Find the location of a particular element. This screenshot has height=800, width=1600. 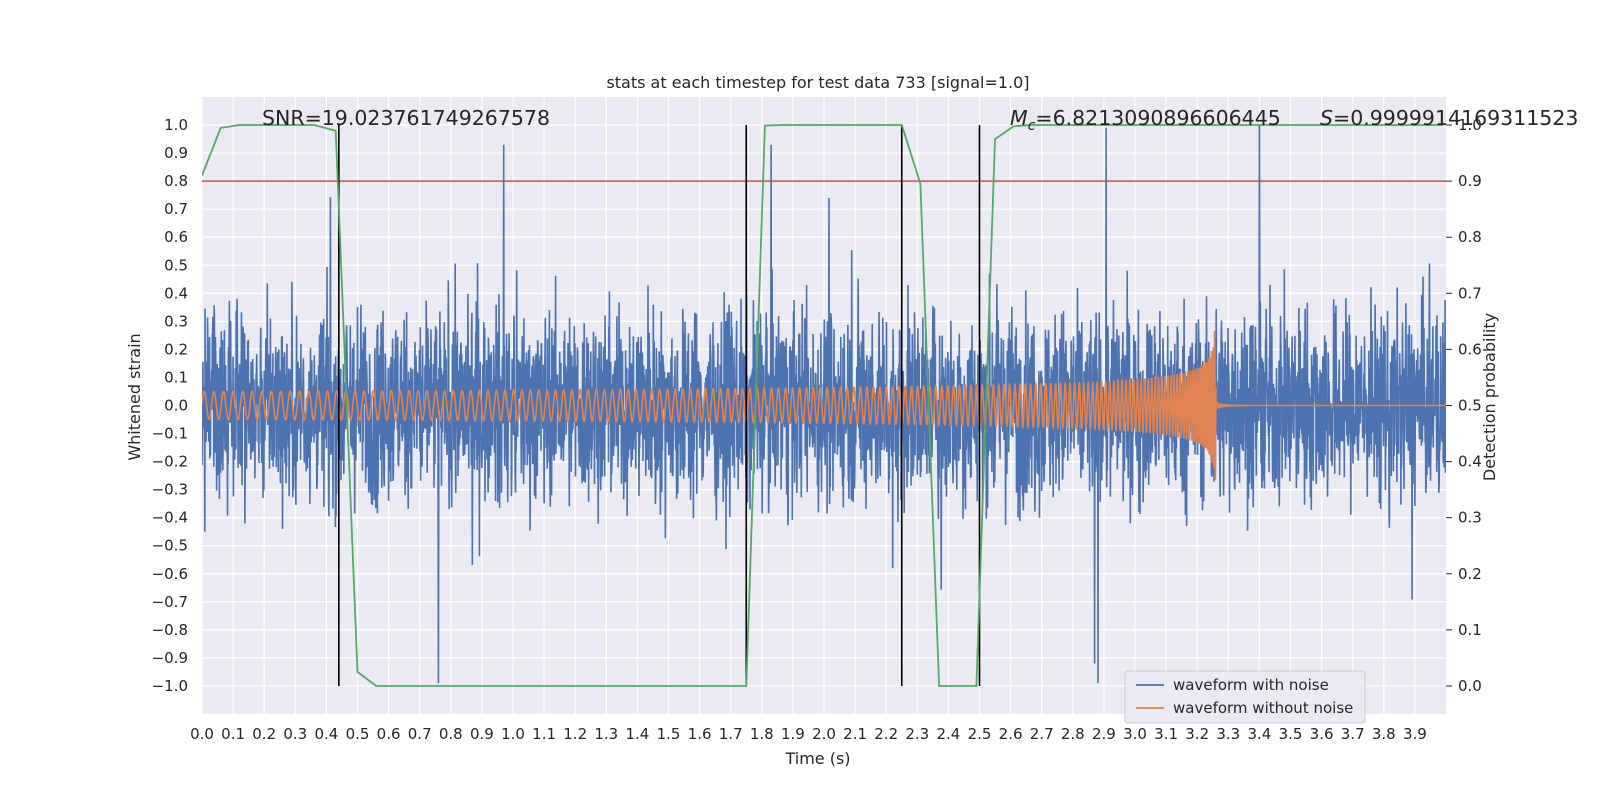

x-tick-label: 1.1 is located at coordinates (544, 734).